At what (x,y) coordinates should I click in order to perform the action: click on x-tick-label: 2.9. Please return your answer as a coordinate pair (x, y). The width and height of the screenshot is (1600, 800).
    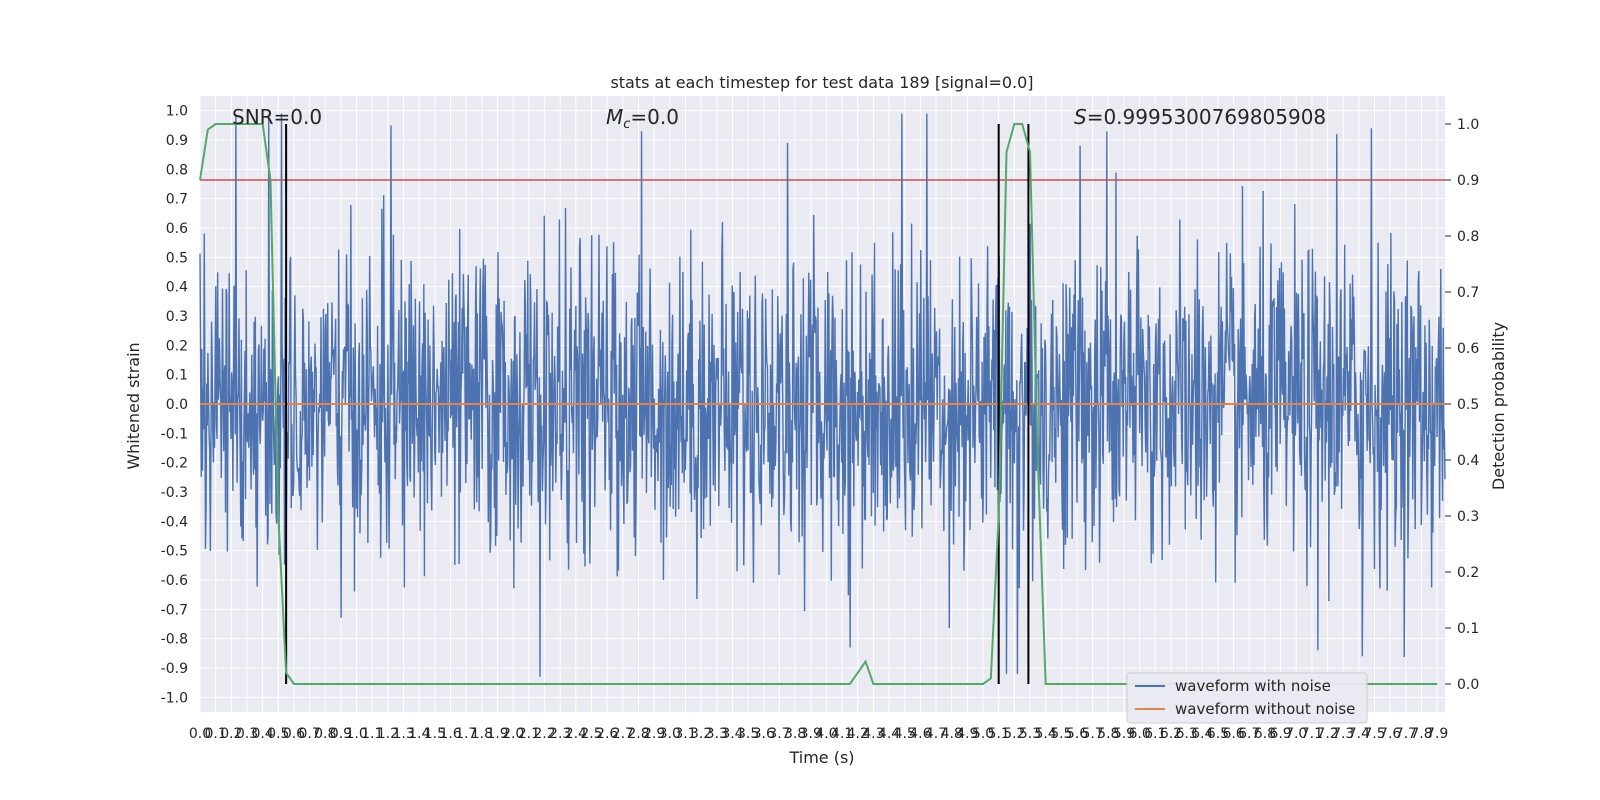
    Looking at the image, I should click on (654, 734).